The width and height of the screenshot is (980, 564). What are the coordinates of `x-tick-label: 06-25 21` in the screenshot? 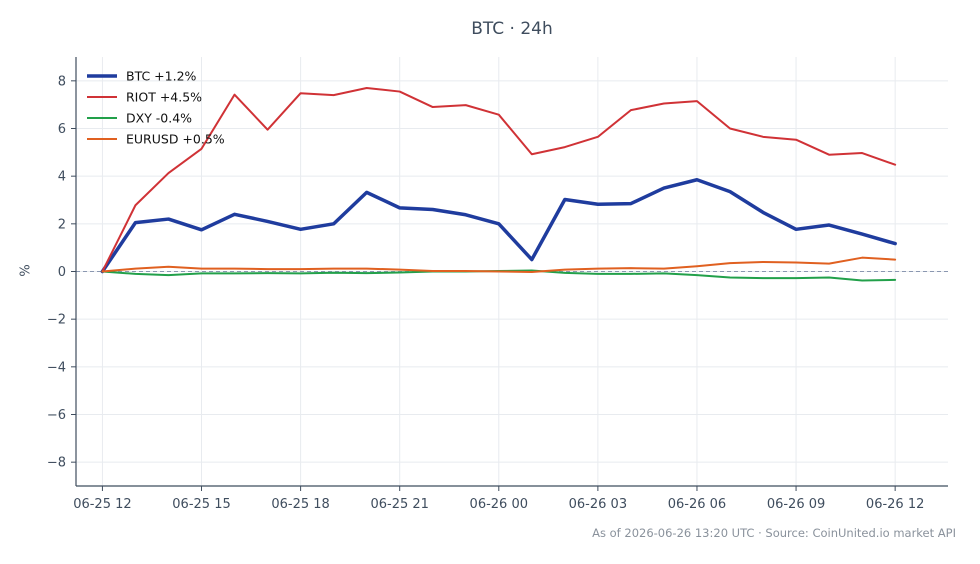 It's located at (399, 504).